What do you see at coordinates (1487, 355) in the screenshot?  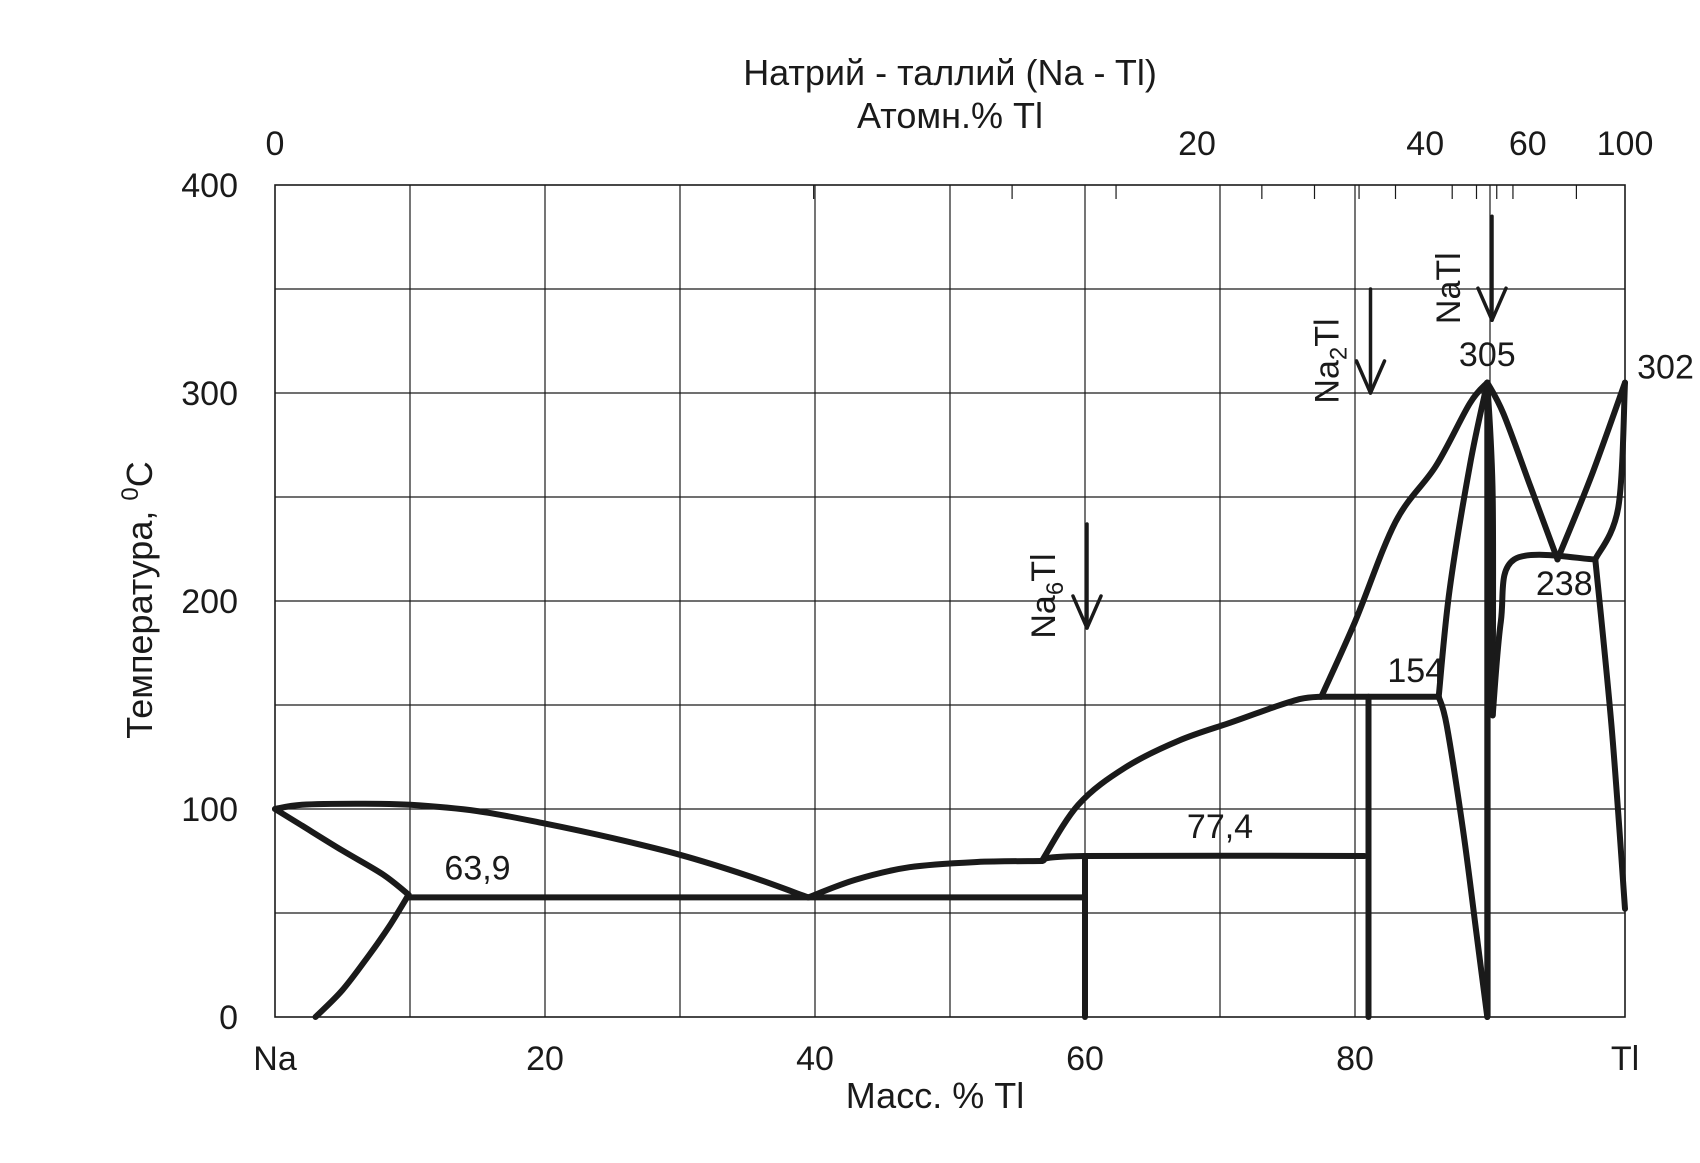 I see `temperature-annotation: 305` at bounding box center [1487, 355].